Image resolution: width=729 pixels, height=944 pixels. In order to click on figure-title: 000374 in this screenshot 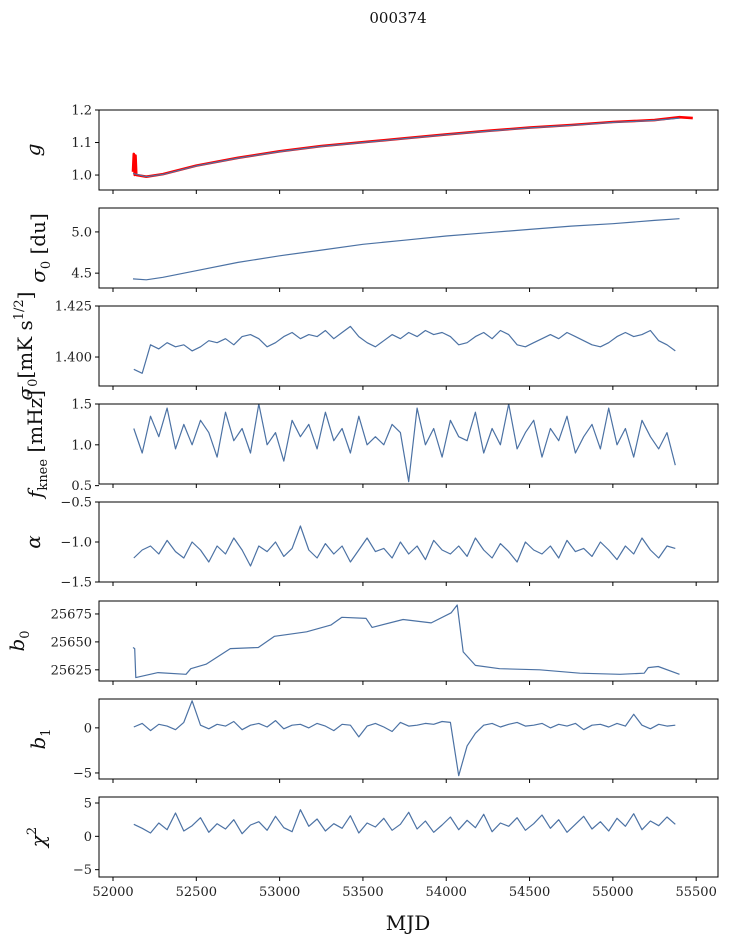, I will do `click(397, 18)`.